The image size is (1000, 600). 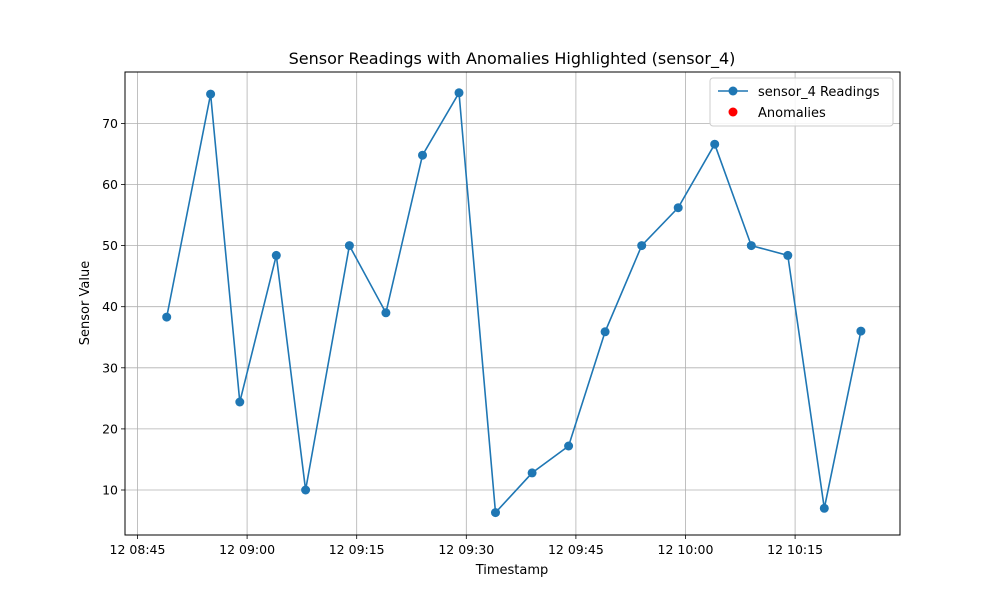 What do you see at coordinates (138, 549) in the screenshot?
I see `x-tick-label: 12 08:45` at bounding box center [138, 549].